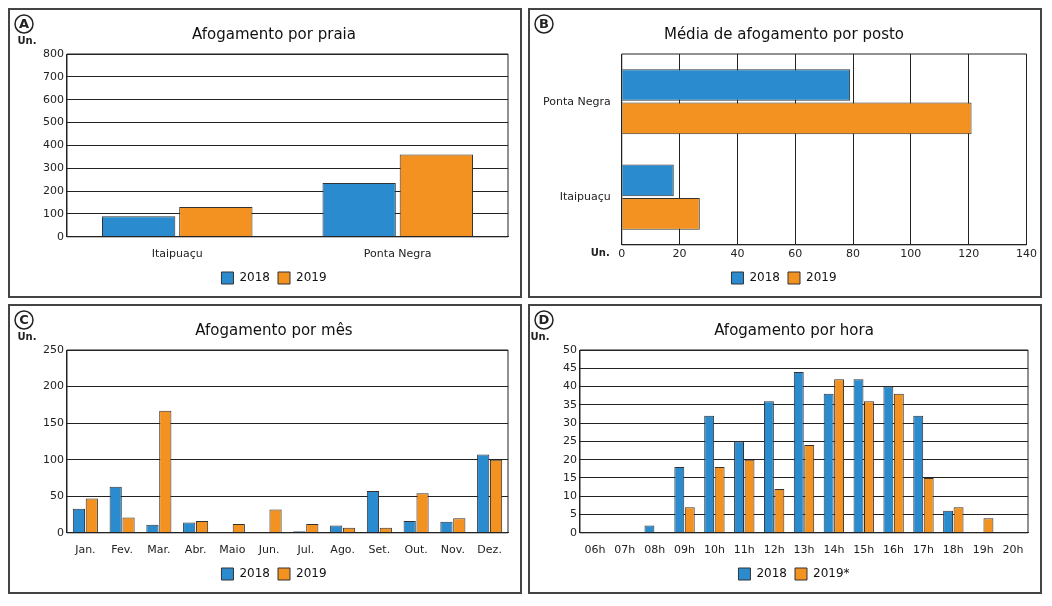  Describe the element at coordinates (804, 550) in the screenshot. I see `x-tick-label: 13h` at that location.